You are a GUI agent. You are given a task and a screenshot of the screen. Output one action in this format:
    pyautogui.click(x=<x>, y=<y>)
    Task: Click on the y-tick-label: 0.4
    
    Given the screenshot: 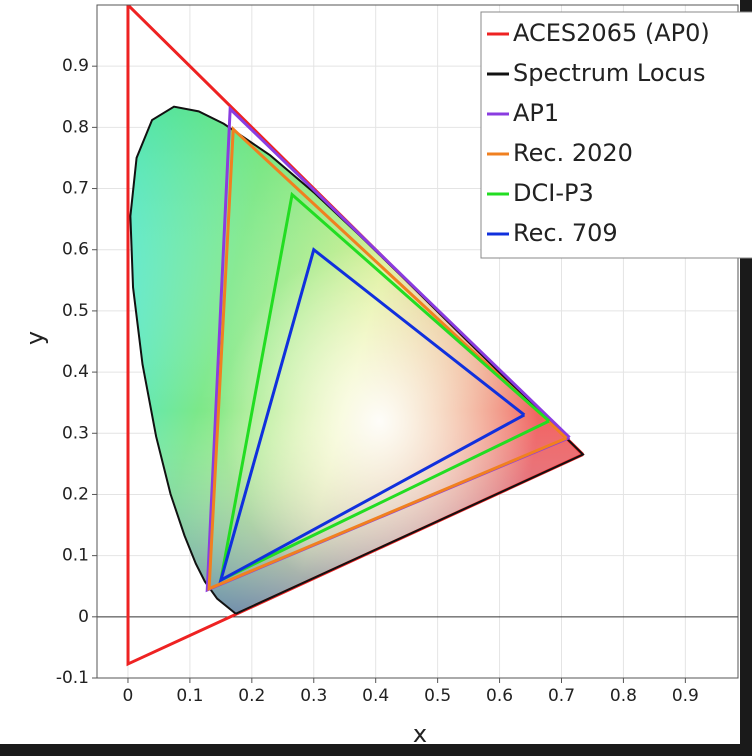 What is the action you would take?
    pyautogui.click(x=75, y=372)
    